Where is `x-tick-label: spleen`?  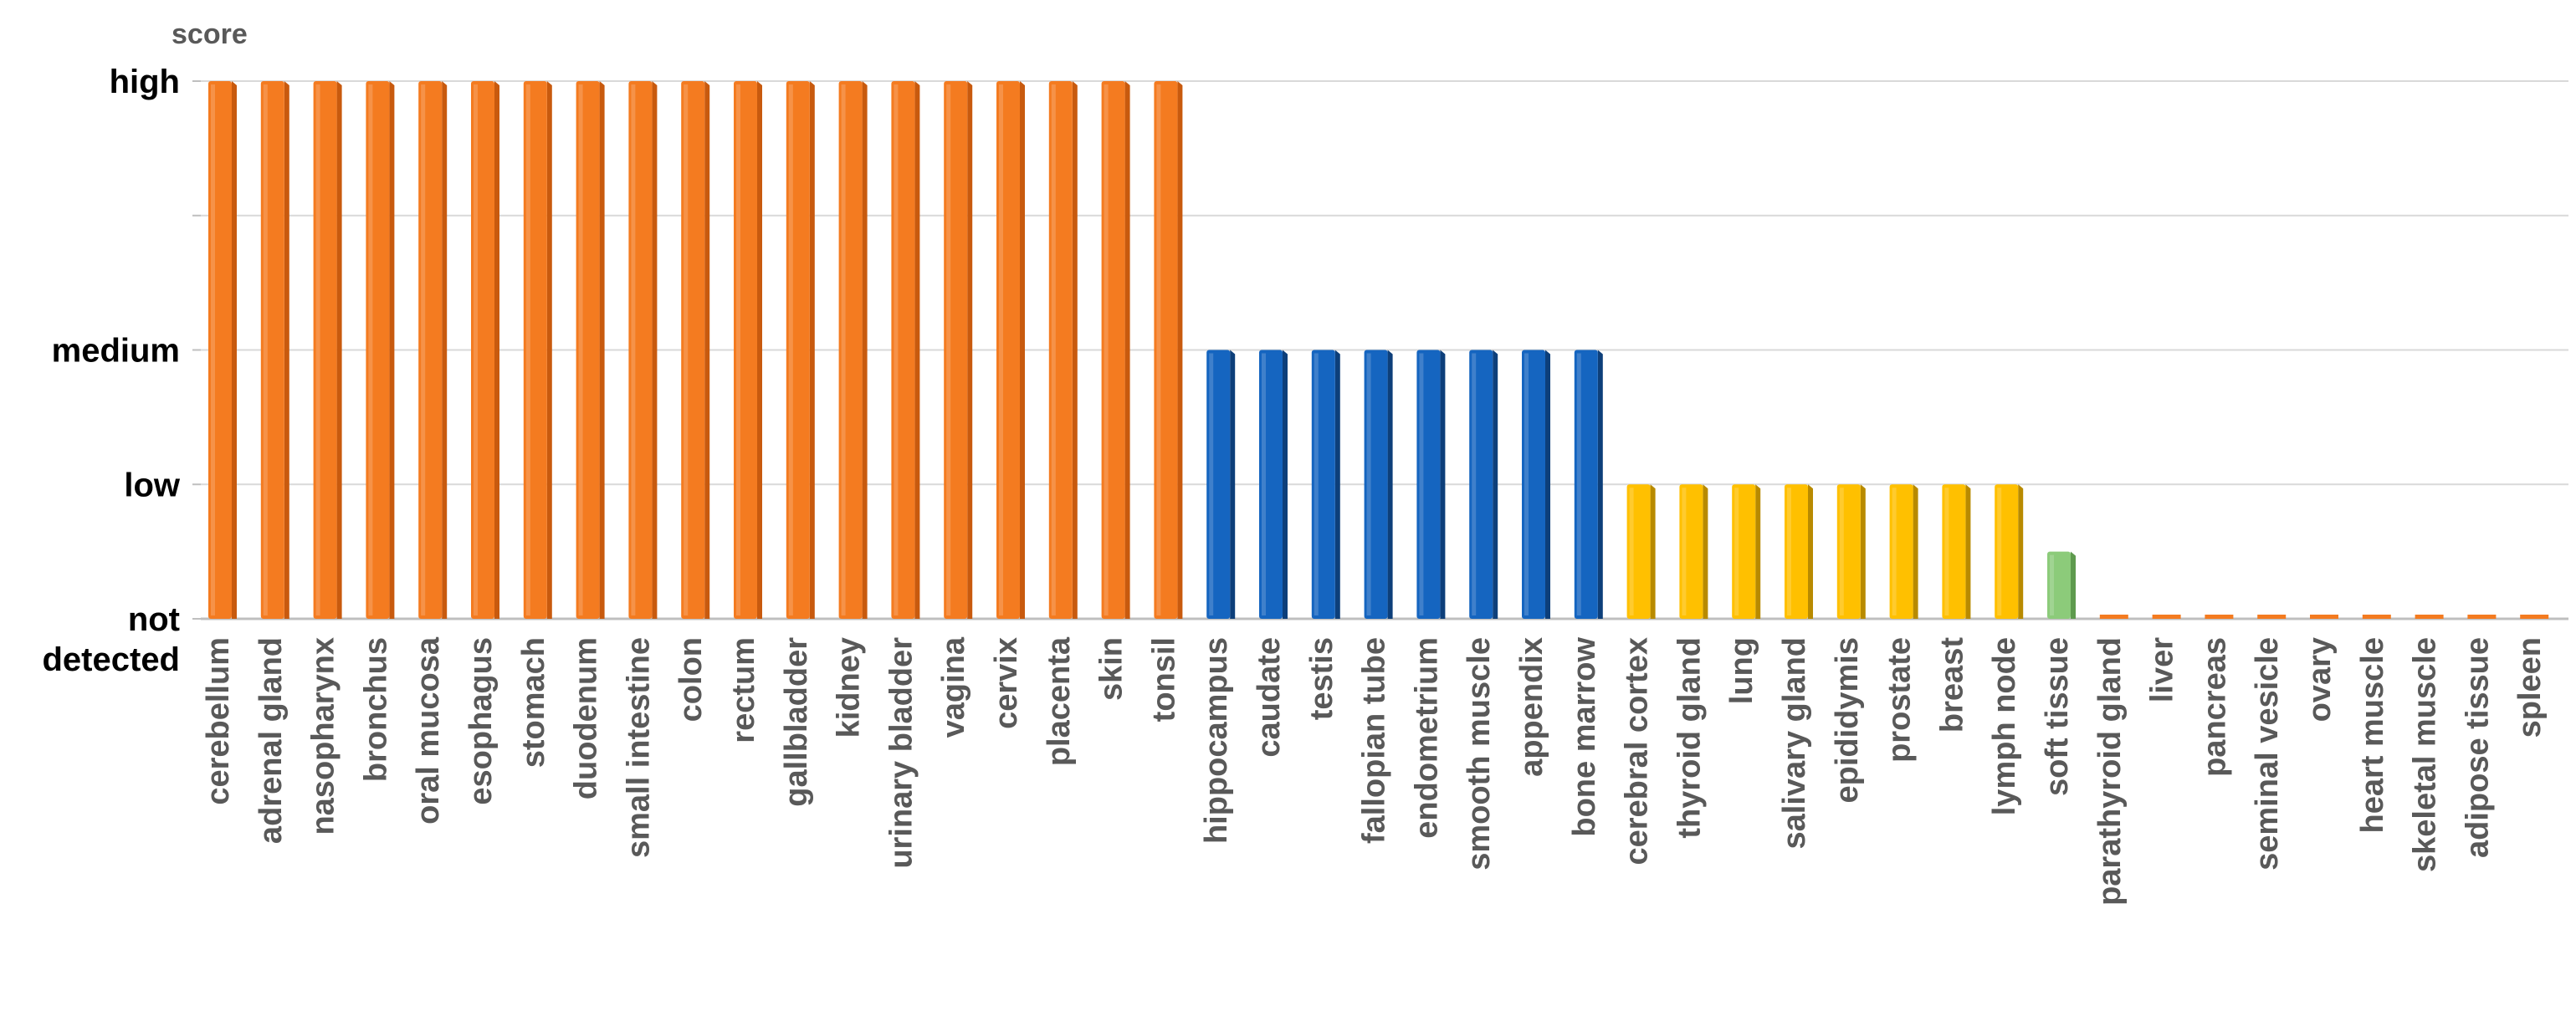
x-tick-label: spleen is located at coordinates (2530, 688).